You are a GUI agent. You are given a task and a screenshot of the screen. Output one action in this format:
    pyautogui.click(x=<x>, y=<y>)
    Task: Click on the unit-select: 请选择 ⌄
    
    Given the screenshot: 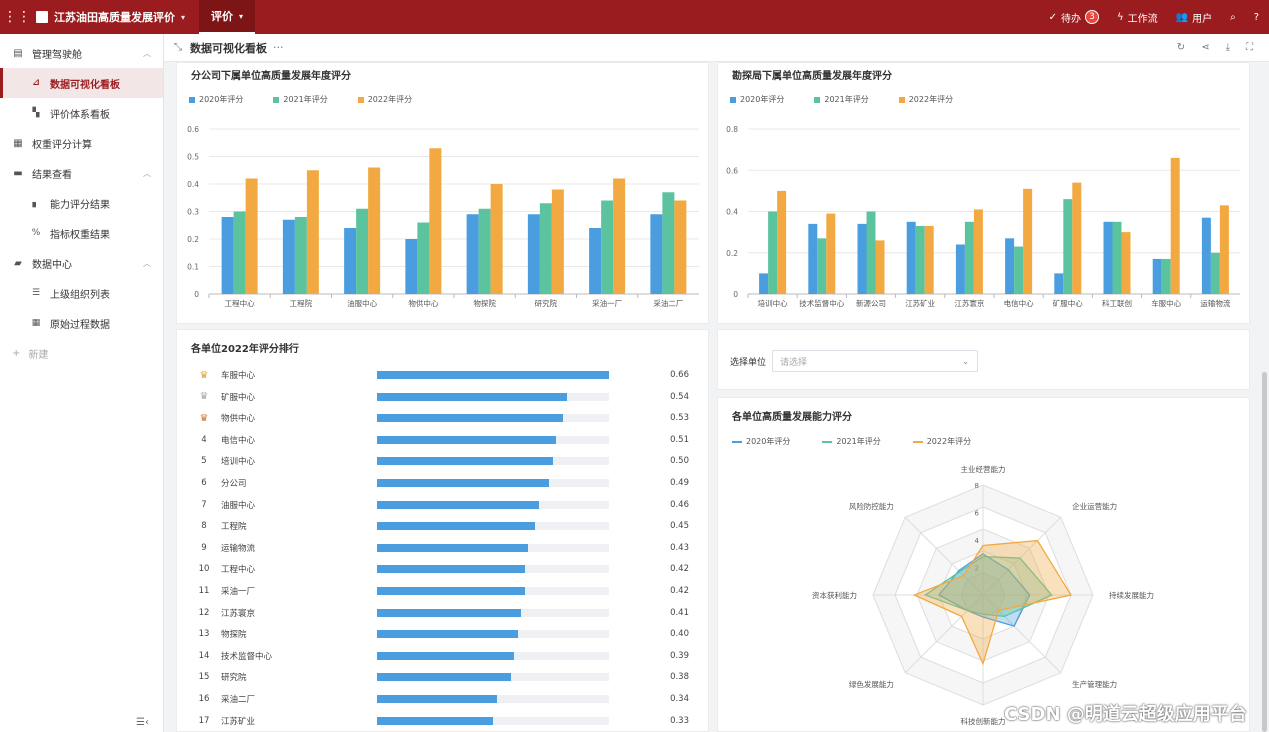 What is the action you would take?
    pyautogui.click(x=875, y=361)
    